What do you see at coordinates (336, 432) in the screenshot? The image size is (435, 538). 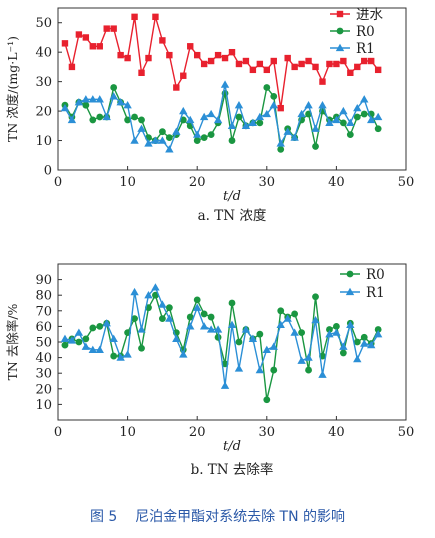 I see `chartb-x-tick-label: 40` at bounding box center [336, 432].